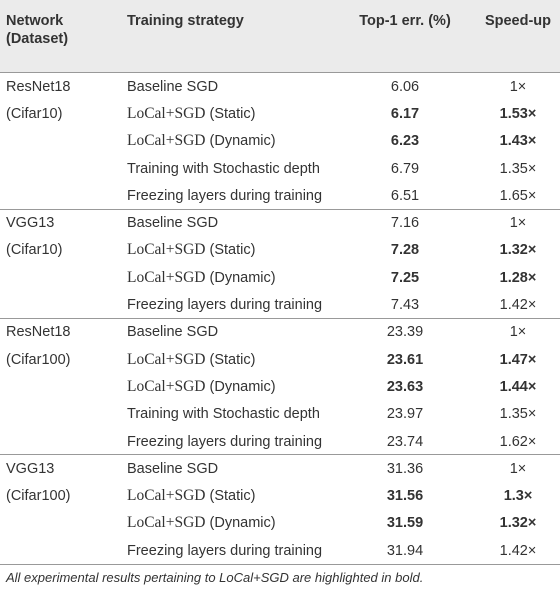 This screenshot has width=560, height=594. What do you see at coordinates (518, 21) in the screenshot?
I see `header-cell: Speed-up` at bounding box center [518, 21].